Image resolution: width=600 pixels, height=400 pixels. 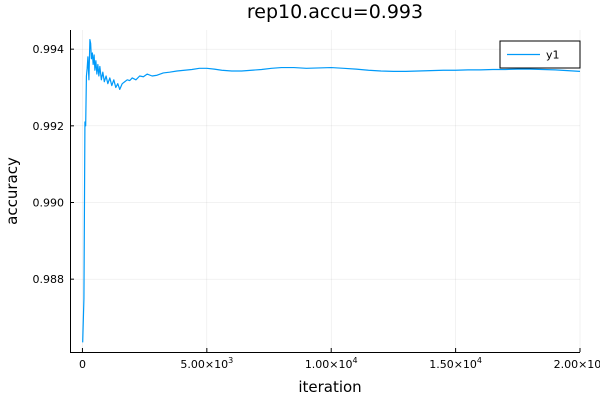 What do you see at coordinates (577, 363) in the screenshot?
I see `x-tick-label: 2.00×10⁴` at bounding box center [577, 363].